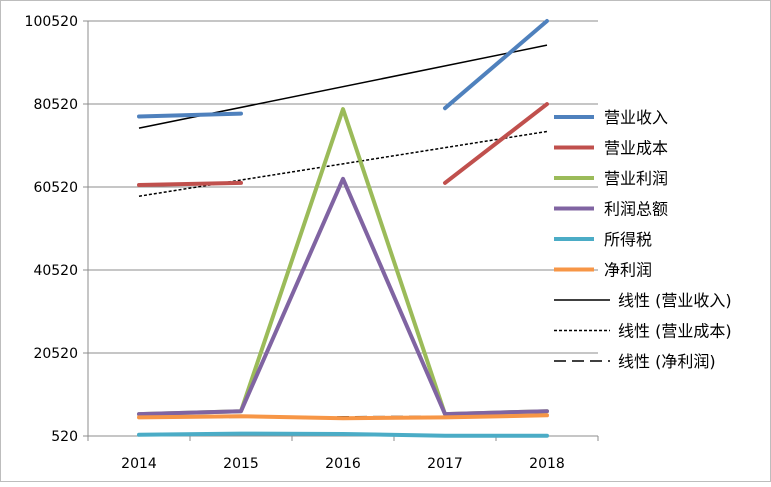  Describe the element at coordinates (343, 163) in the screenshot. I see `trendline` at that location.